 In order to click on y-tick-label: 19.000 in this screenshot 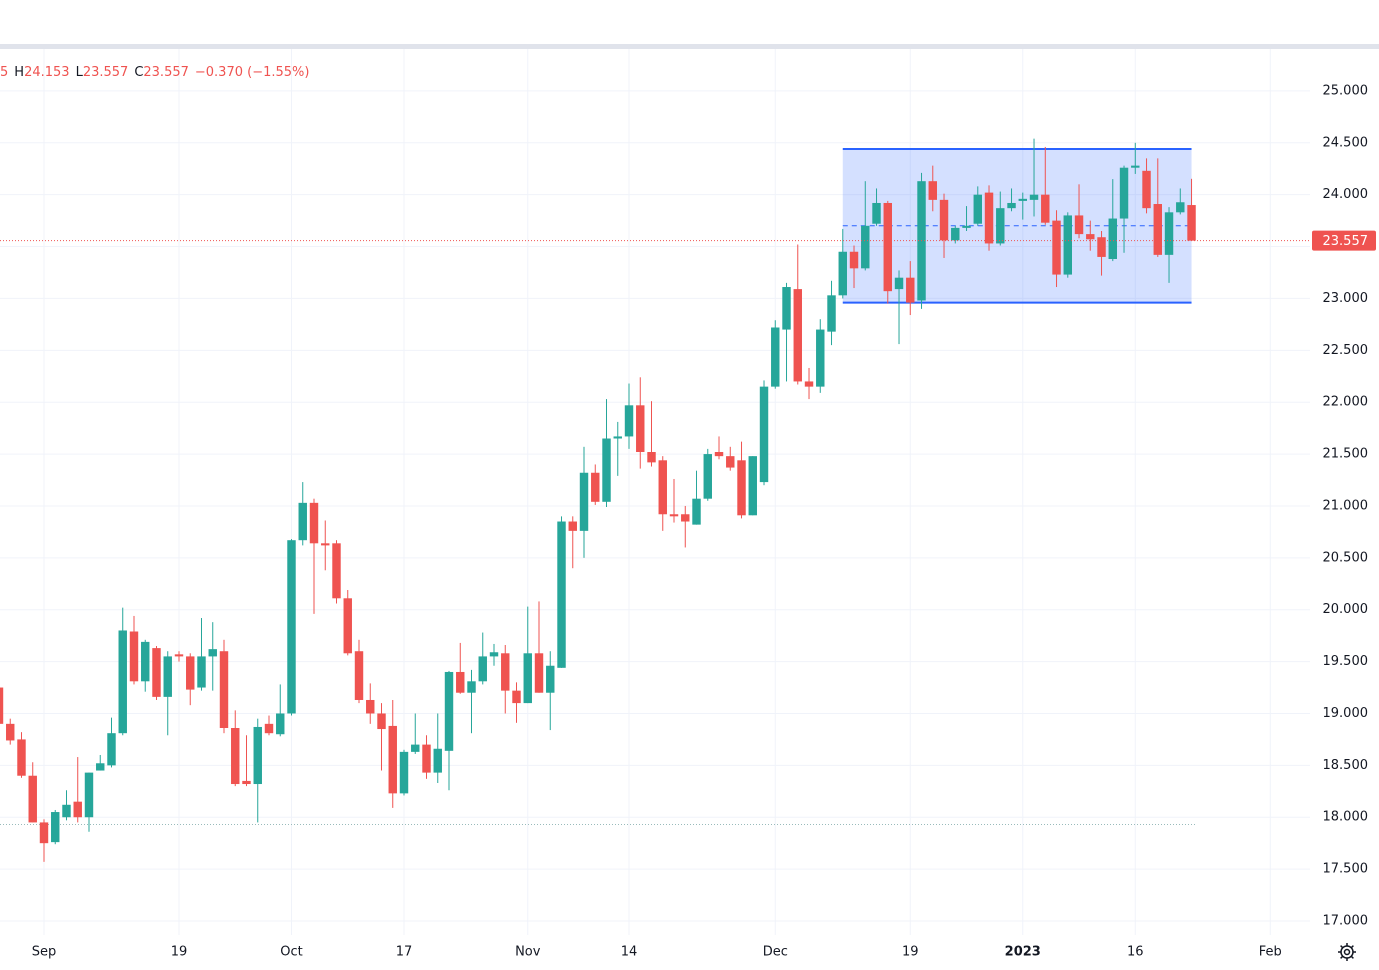, I will do `click(1346, 713)`.